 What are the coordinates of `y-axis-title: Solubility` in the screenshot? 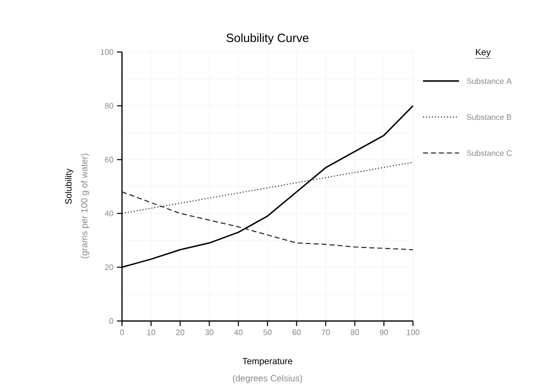 It's located at (69, 186).